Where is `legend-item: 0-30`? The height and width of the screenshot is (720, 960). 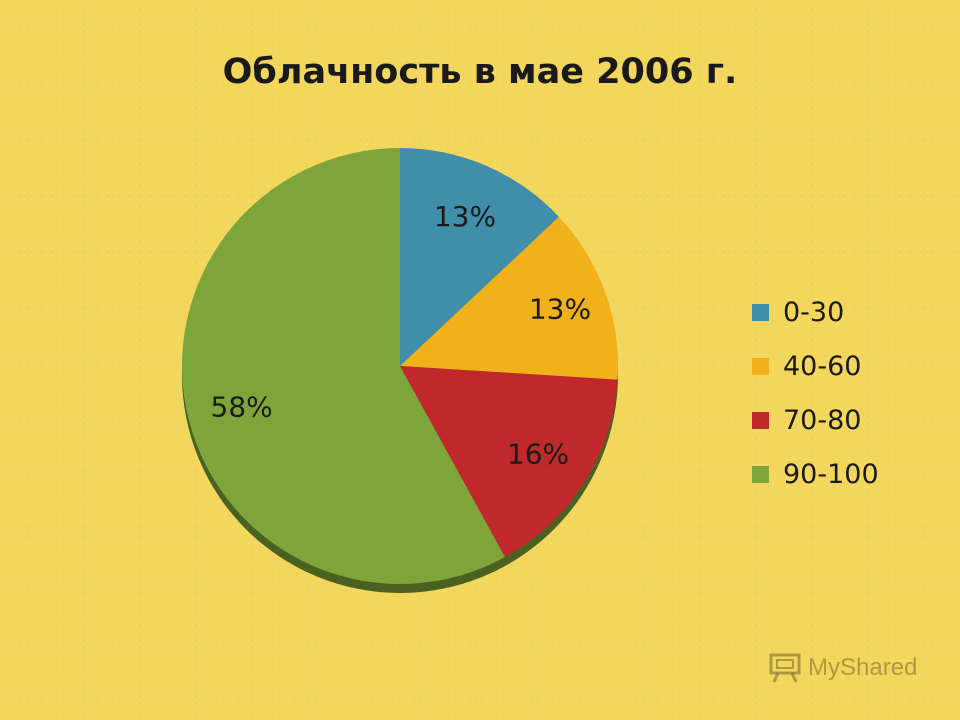
legend-item: 0-30 is located at coordinates (815, 312).